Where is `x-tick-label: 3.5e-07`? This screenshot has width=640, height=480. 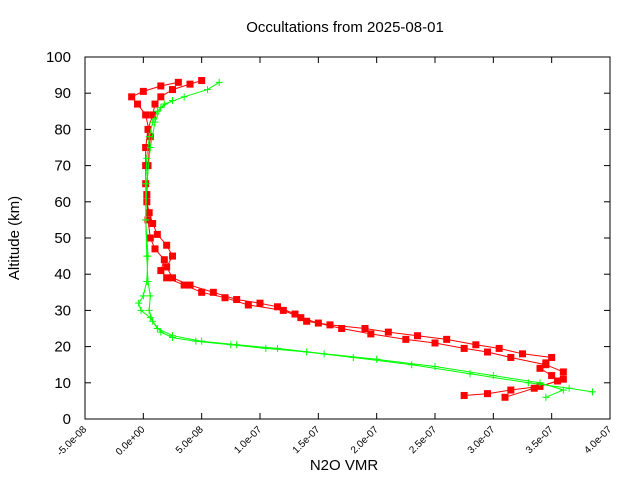 x-tick-label: 3.5e-07 is located at coordinates (540, 440).